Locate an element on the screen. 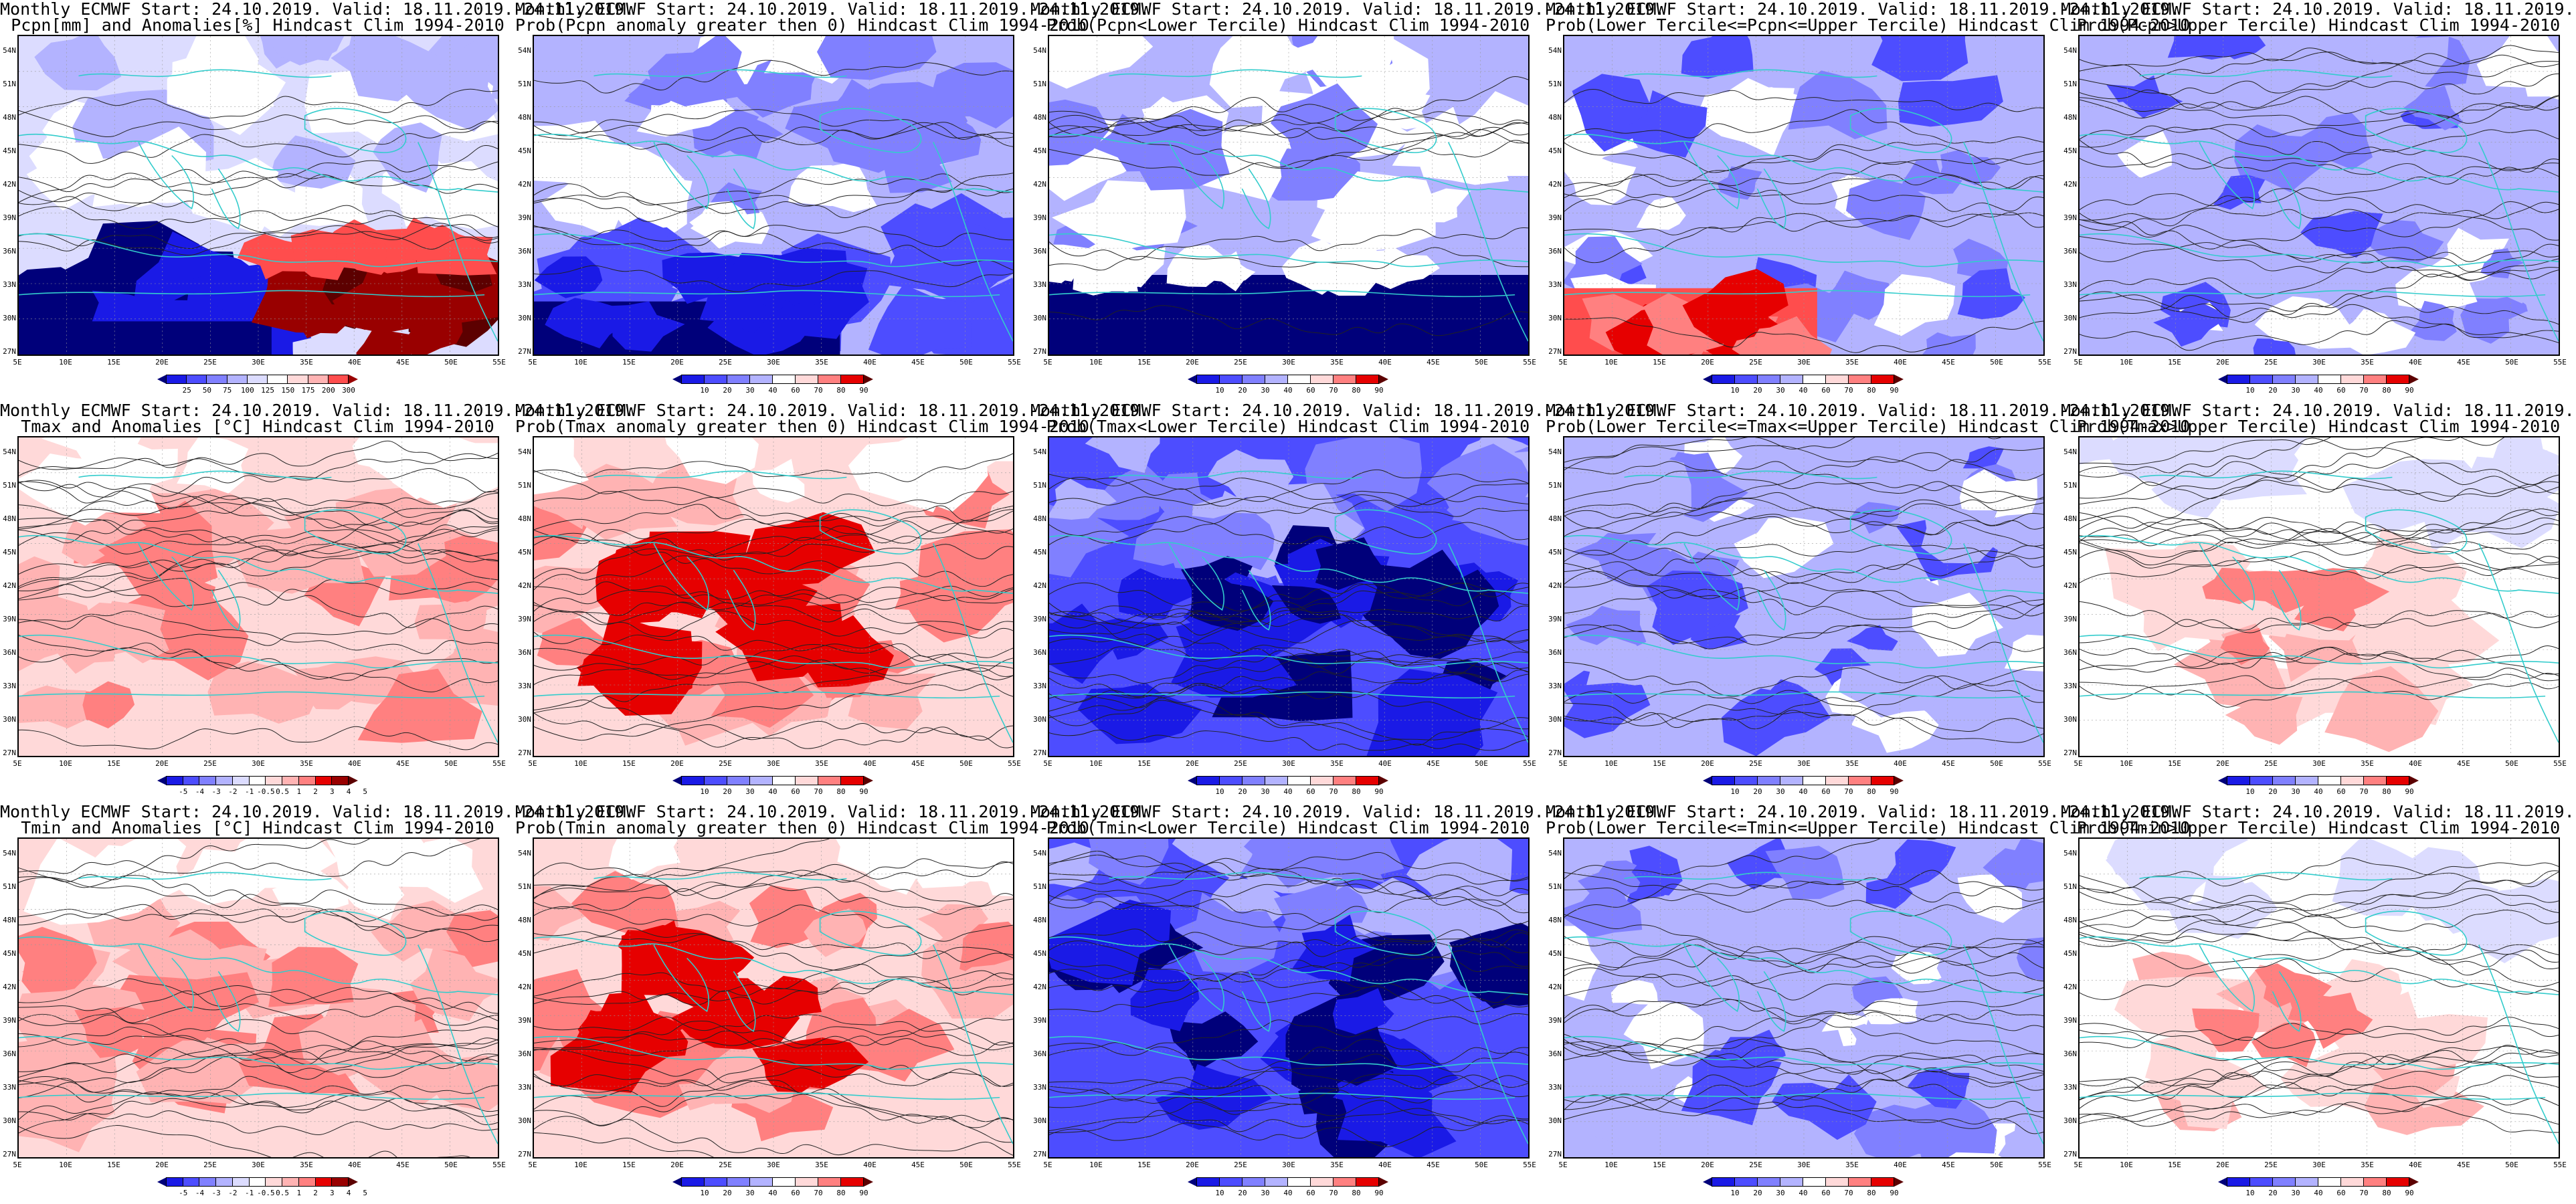  latitude-label: 51N is located at coordinates (9, 84).